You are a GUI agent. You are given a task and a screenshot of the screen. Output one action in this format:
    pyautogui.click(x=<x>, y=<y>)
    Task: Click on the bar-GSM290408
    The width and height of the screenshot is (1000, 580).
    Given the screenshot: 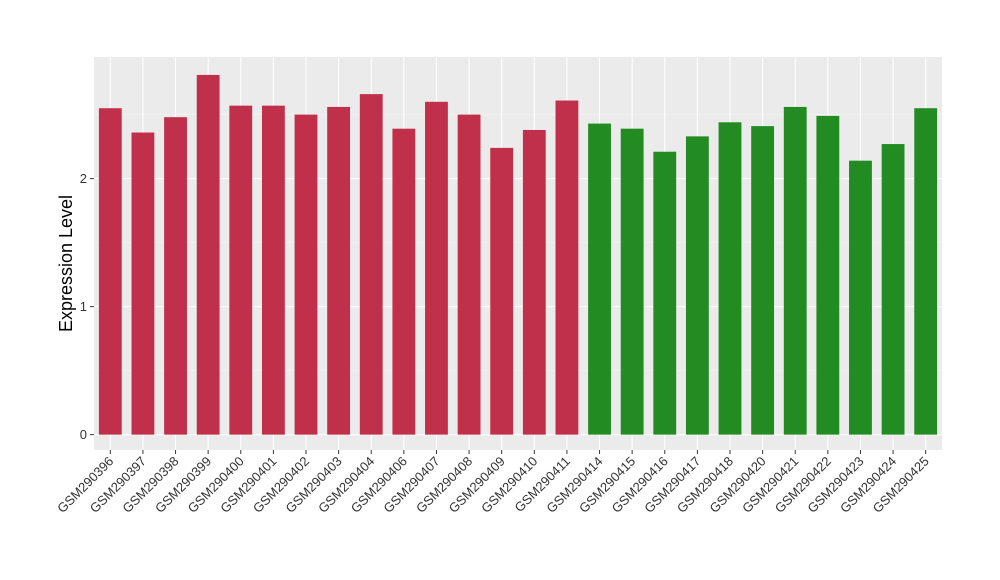 What is the action you would take?
    pyautogui.click(x=469, y=274)
    